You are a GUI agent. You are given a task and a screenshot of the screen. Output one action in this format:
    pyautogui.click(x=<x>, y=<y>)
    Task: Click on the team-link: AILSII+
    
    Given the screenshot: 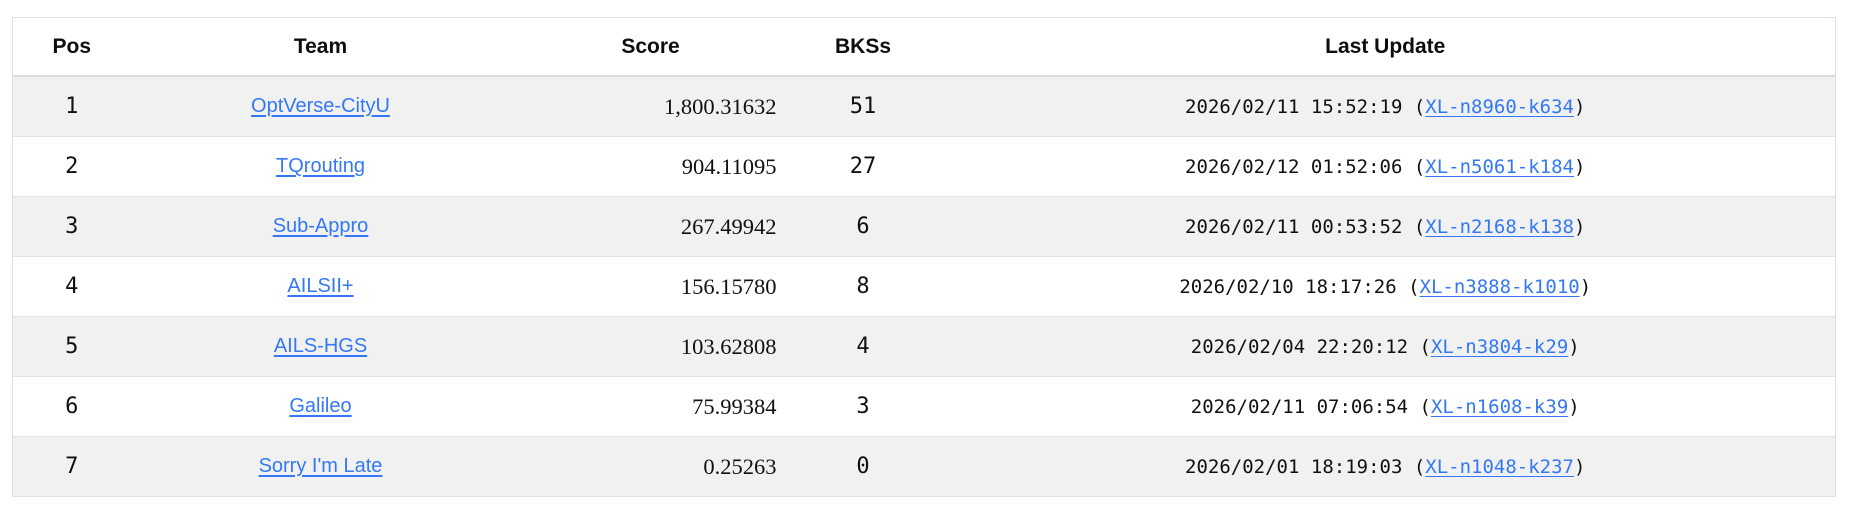 What is the action you would take?
    pyautogui.click(x=320, y=286)
    